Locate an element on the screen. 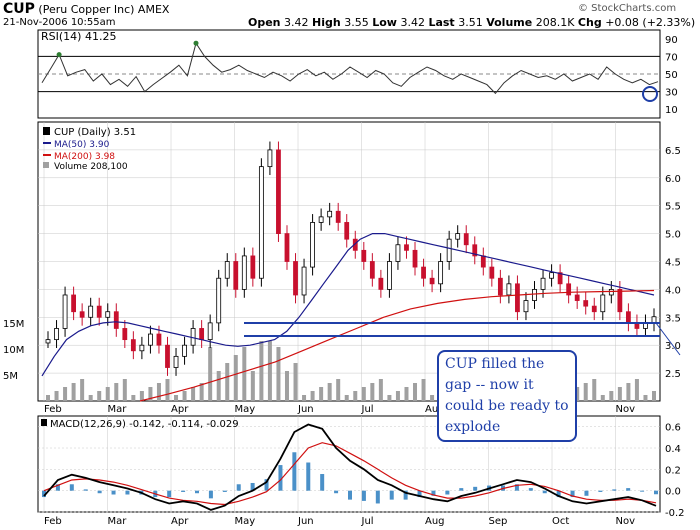 The width and height of the screenshot is (700, 530). macd-line is located at coordinates (350, 467).